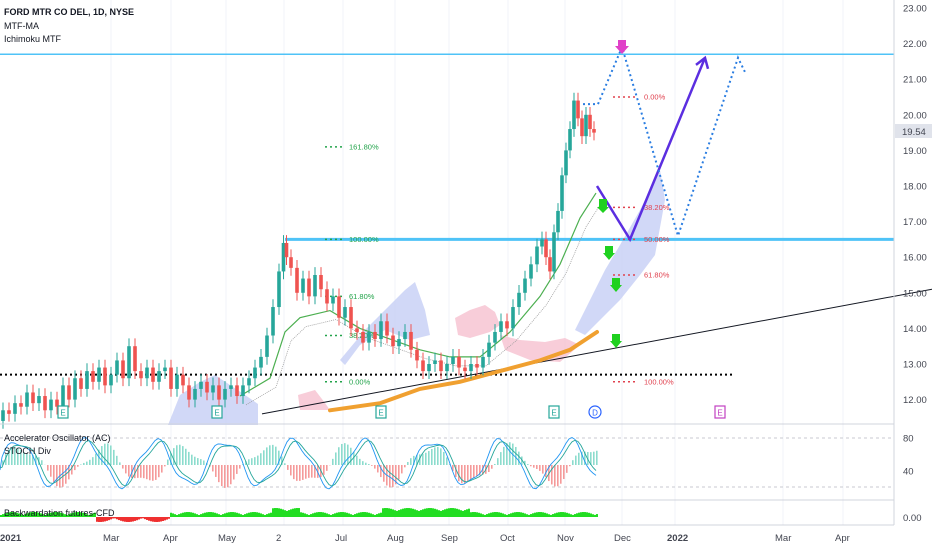 This screenshot has height=550, width=932. I want to click on time-tick-label: Oct, so click(507, 538).